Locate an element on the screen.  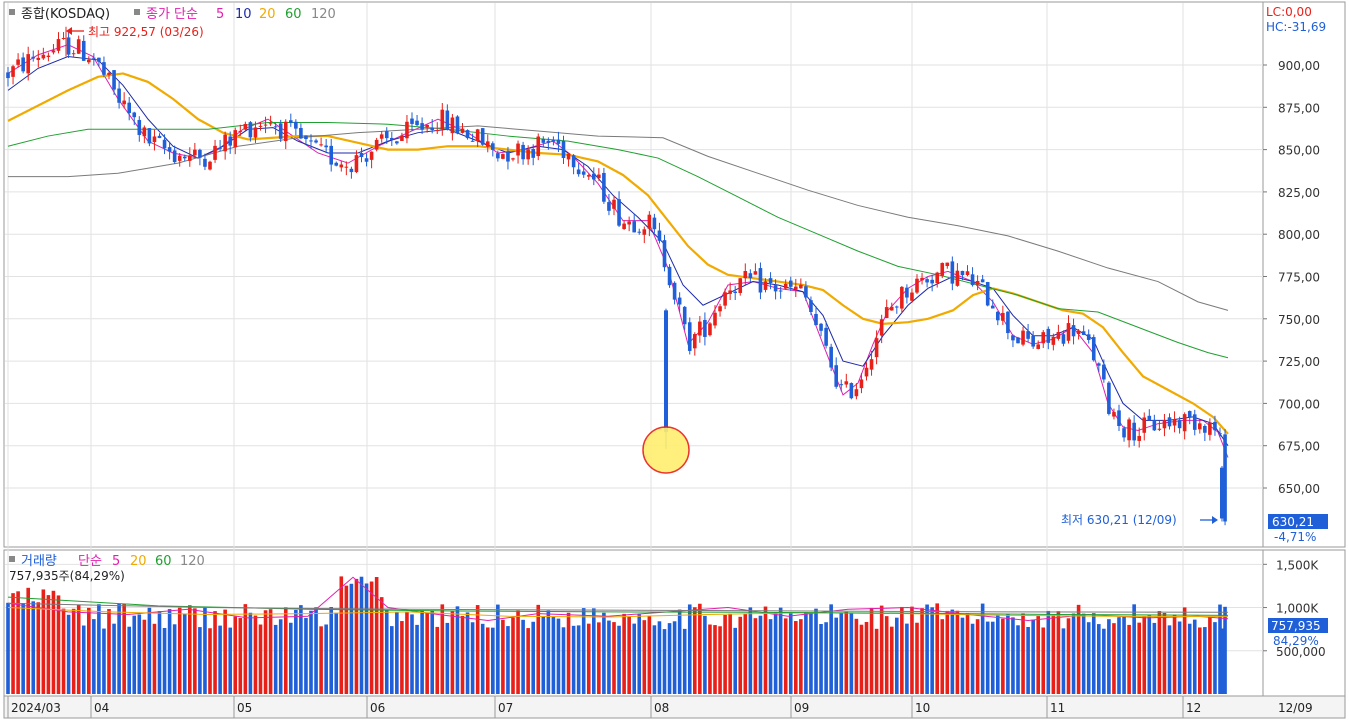
date-axis-frame is located at coordinates (674, 707).